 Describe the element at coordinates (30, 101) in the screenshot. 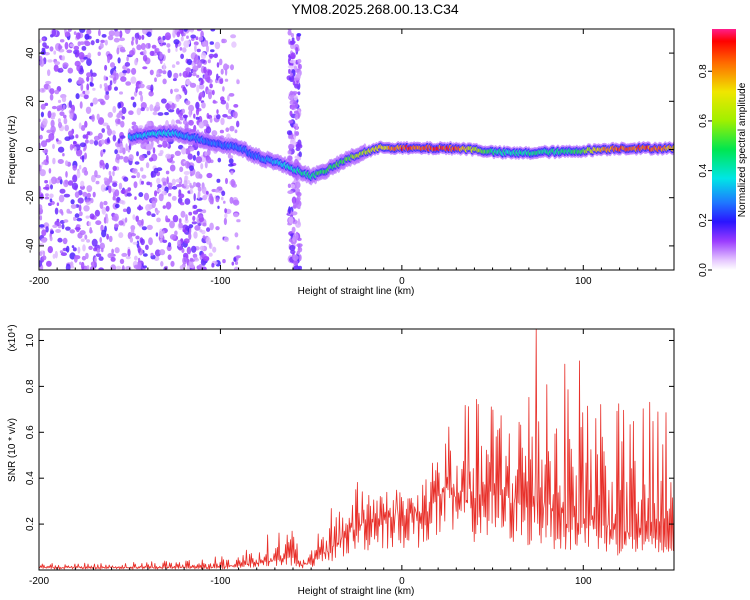

I see `y-tick-label: 20` at that location.